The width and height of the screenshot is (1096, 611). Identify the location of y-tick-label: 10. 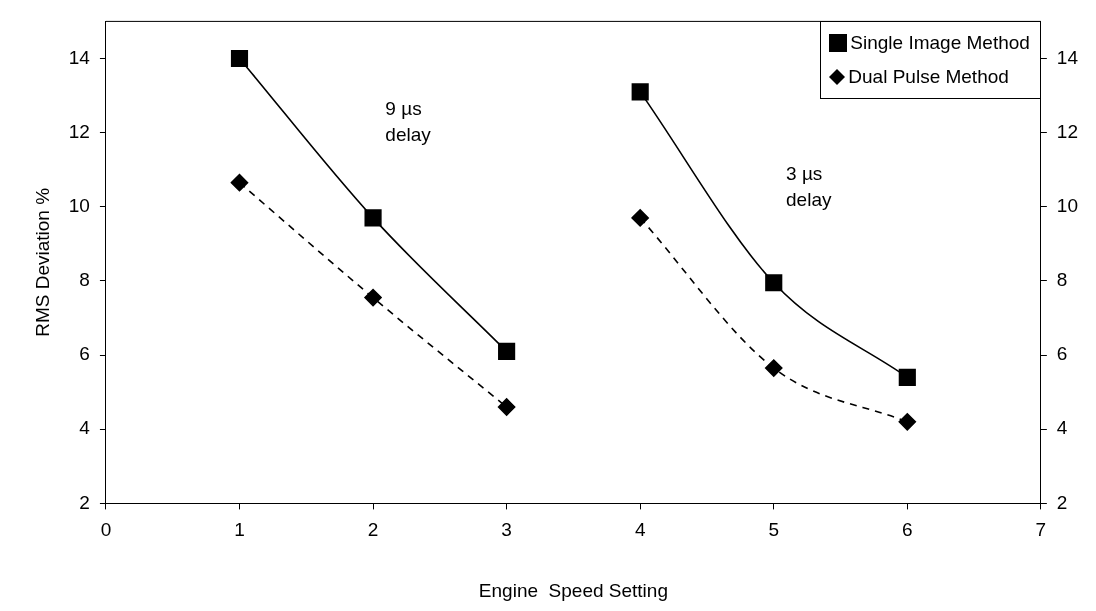
(79, 206).